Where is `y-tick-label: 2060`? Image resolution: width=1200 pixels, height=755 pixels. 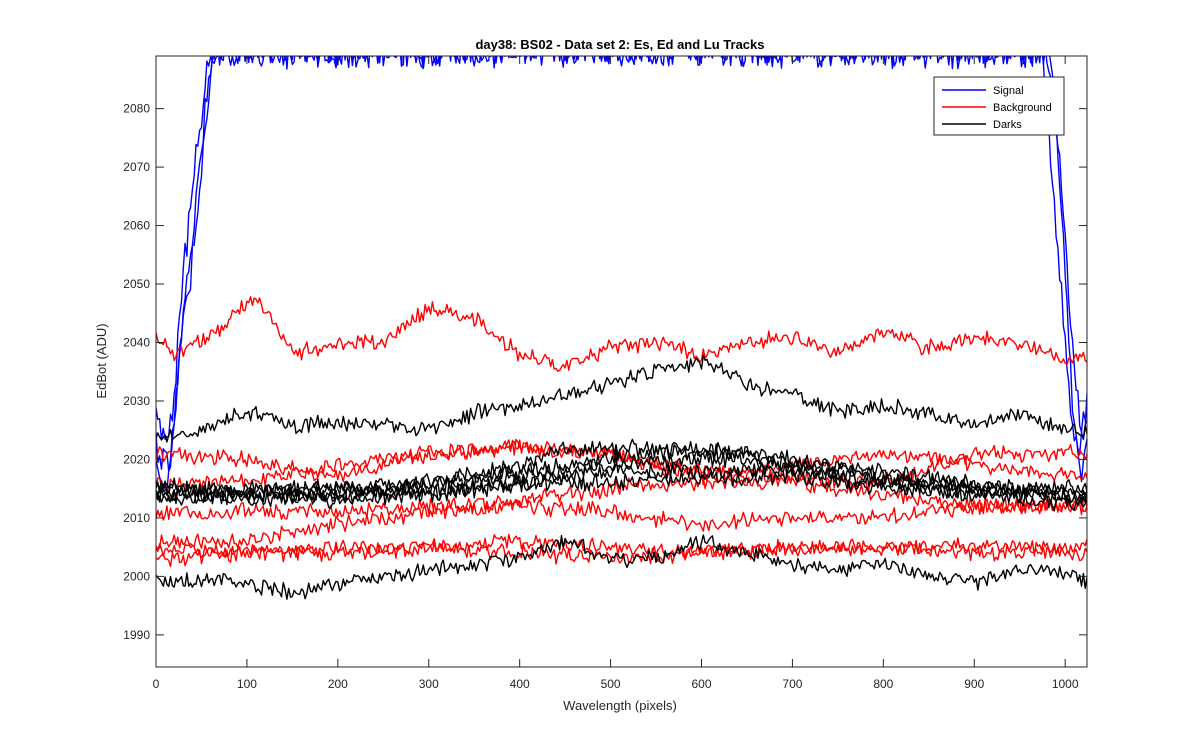 y-tick-label: 2060 is located at coordinates (136, 226).